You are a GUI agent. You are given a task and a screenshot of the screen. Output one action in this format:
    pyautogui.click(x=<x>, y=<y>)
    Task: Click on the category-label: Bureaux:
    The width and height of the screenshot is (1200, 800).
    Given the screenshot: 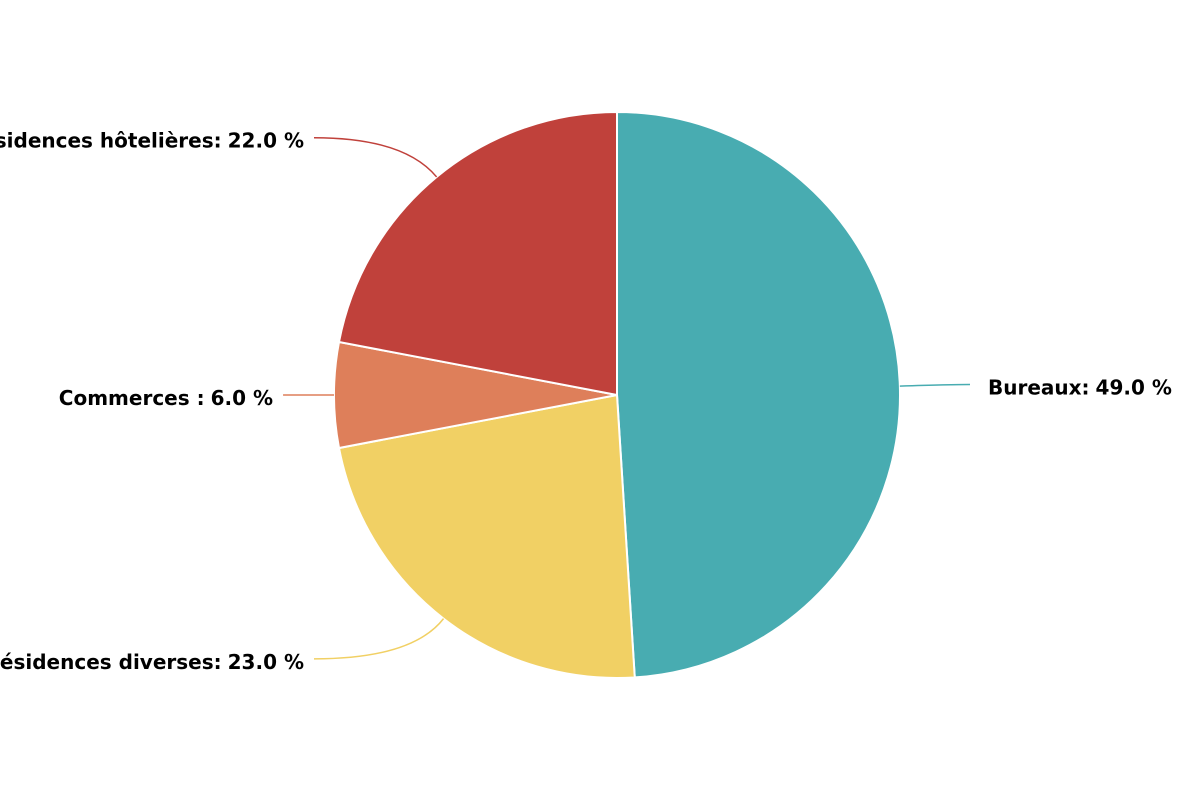 What is the action you would take?
    pyautogui.click(x=1039, y=387)
    